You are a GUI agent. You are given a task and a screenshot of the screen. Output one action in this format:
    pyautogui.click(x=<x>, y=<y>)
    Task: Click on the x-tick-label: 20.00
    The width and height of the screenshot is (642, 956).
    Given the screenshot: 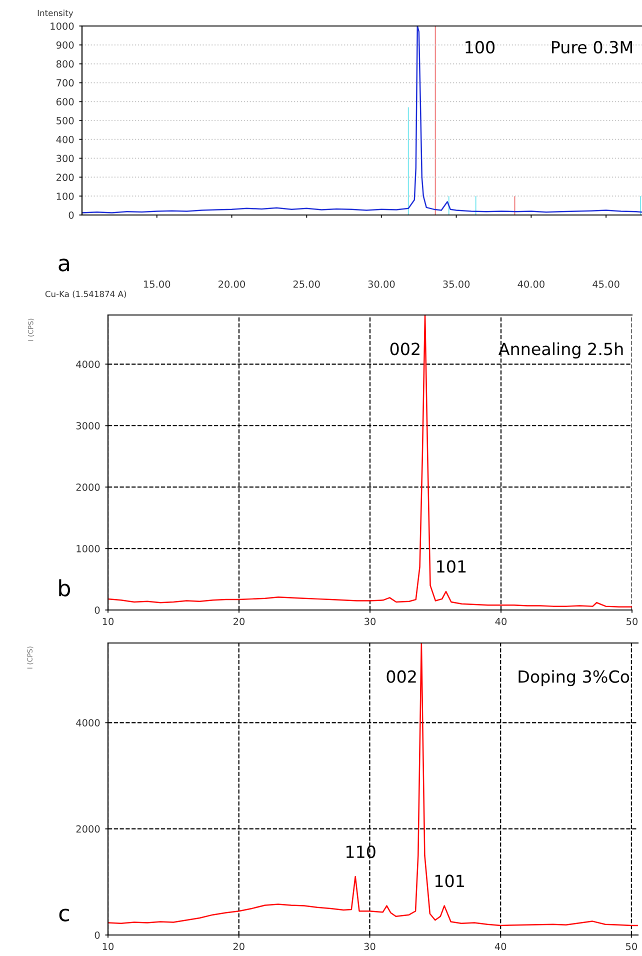 What is the action you would take?
    pyautogui.click(x=232, y=284)
    